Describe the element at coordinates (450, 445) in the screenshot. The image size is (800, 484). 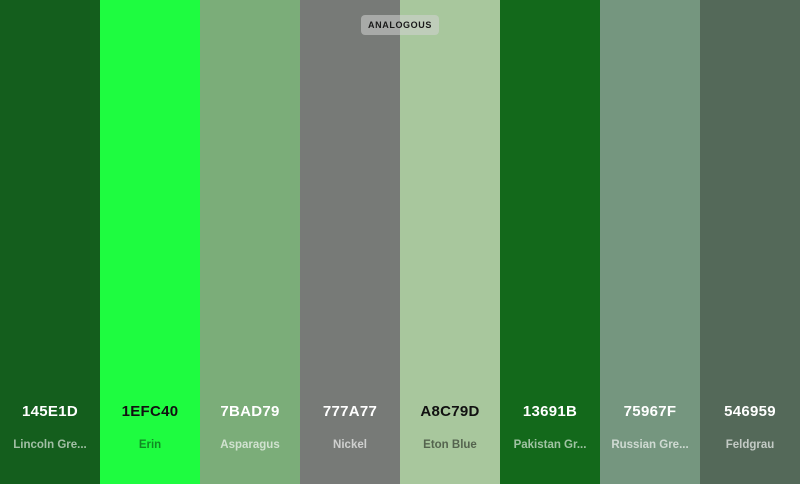
I see `swatch-color-name: Eton Blue` at that location.